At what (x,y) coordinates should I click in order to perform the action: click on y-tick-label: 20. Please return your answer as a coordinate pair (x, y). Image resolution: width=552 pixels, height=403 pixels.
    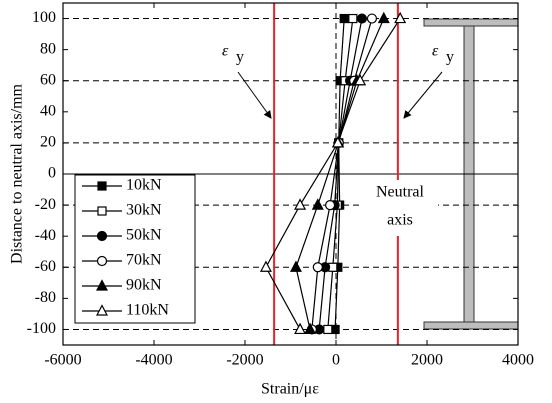
    Looking at the image, I should click on (48, 142).